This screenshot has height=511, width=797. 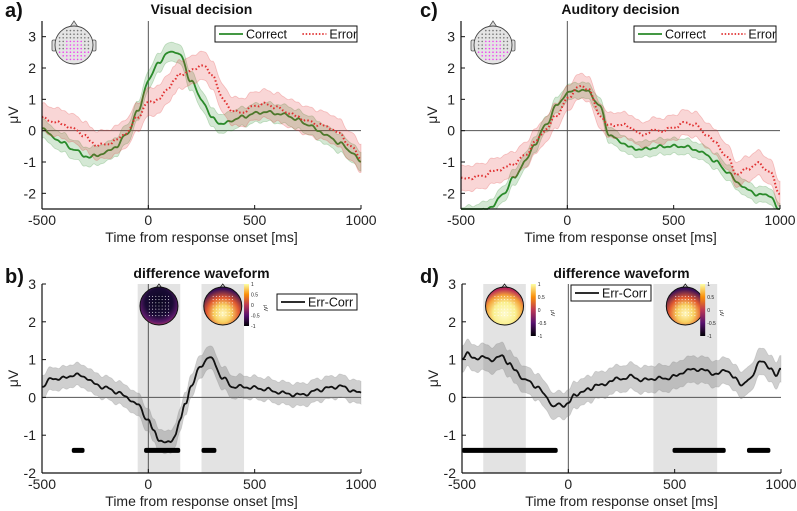 I want to click on panel-label: b), so click(x=14, y=277).